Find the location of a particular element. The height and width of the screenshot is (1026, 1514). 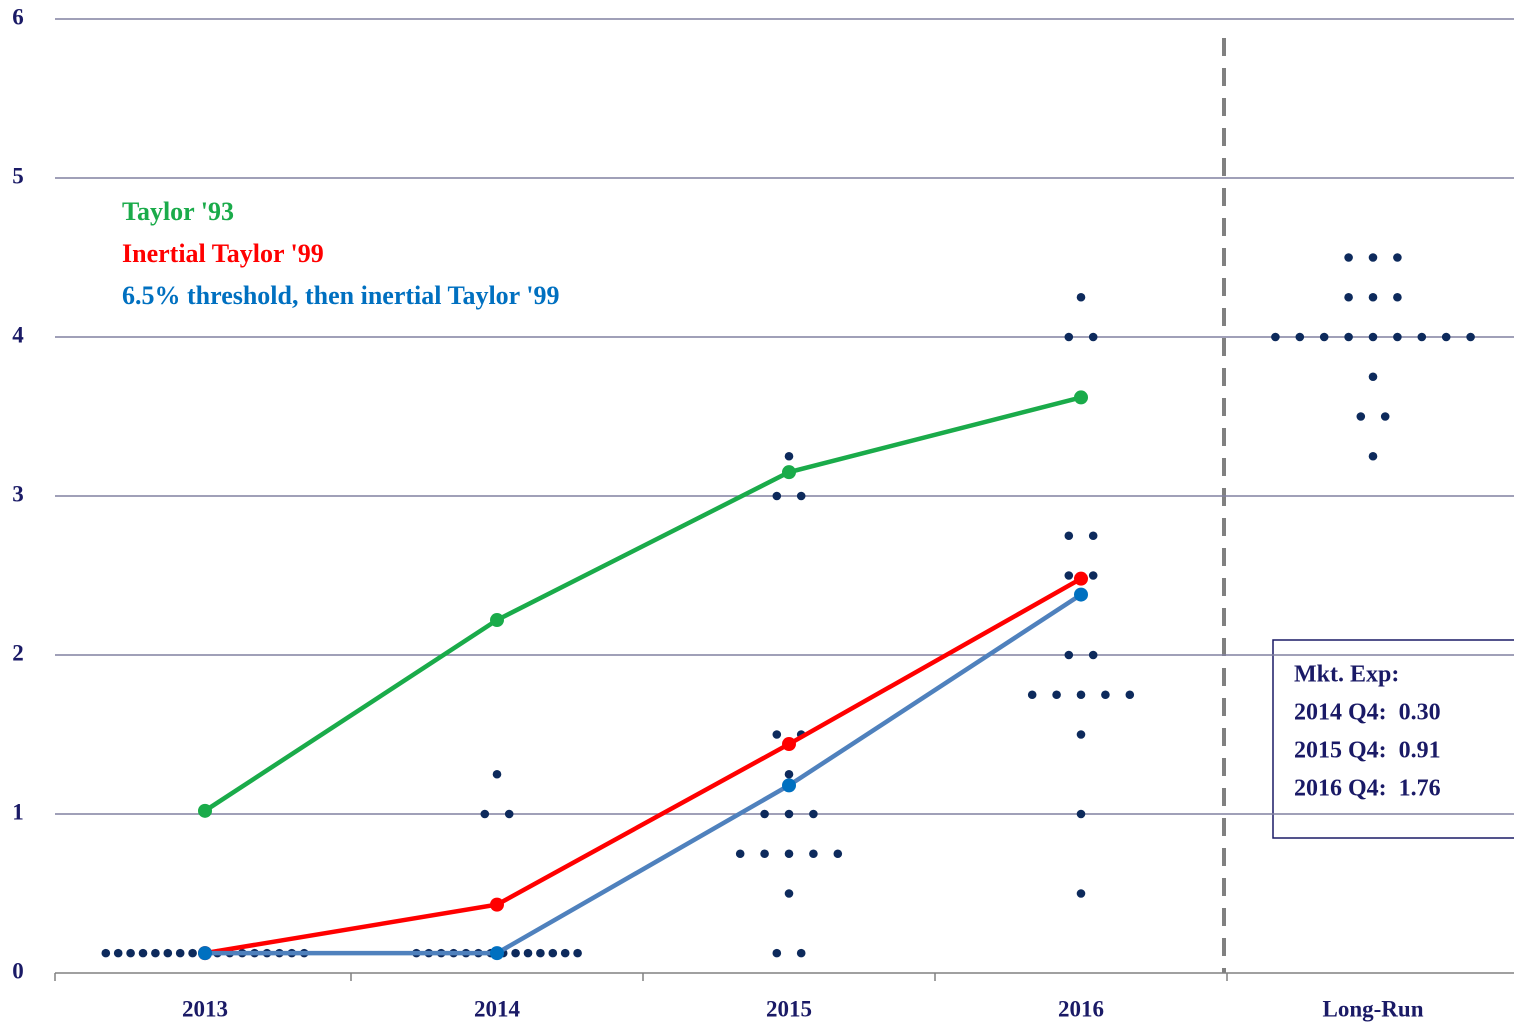

market-box is located at coordinates (1393, 739).